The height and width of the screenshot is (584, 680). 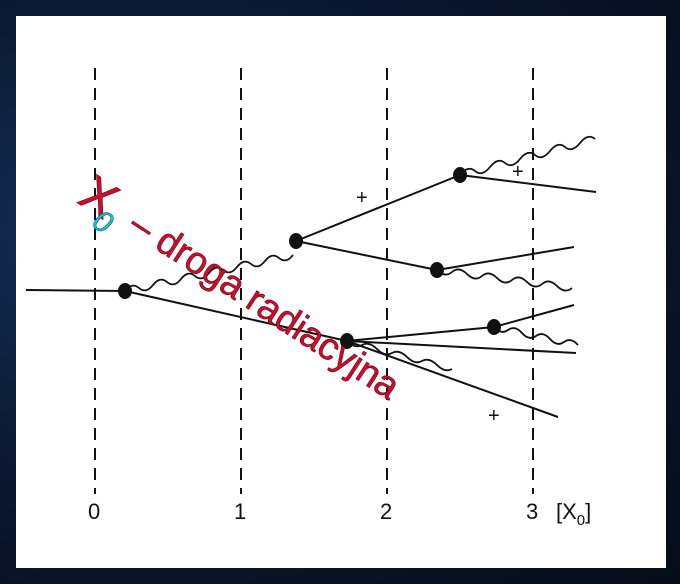 I want to click on axis-unit-subscript: 0, so click(x=581, y=520).